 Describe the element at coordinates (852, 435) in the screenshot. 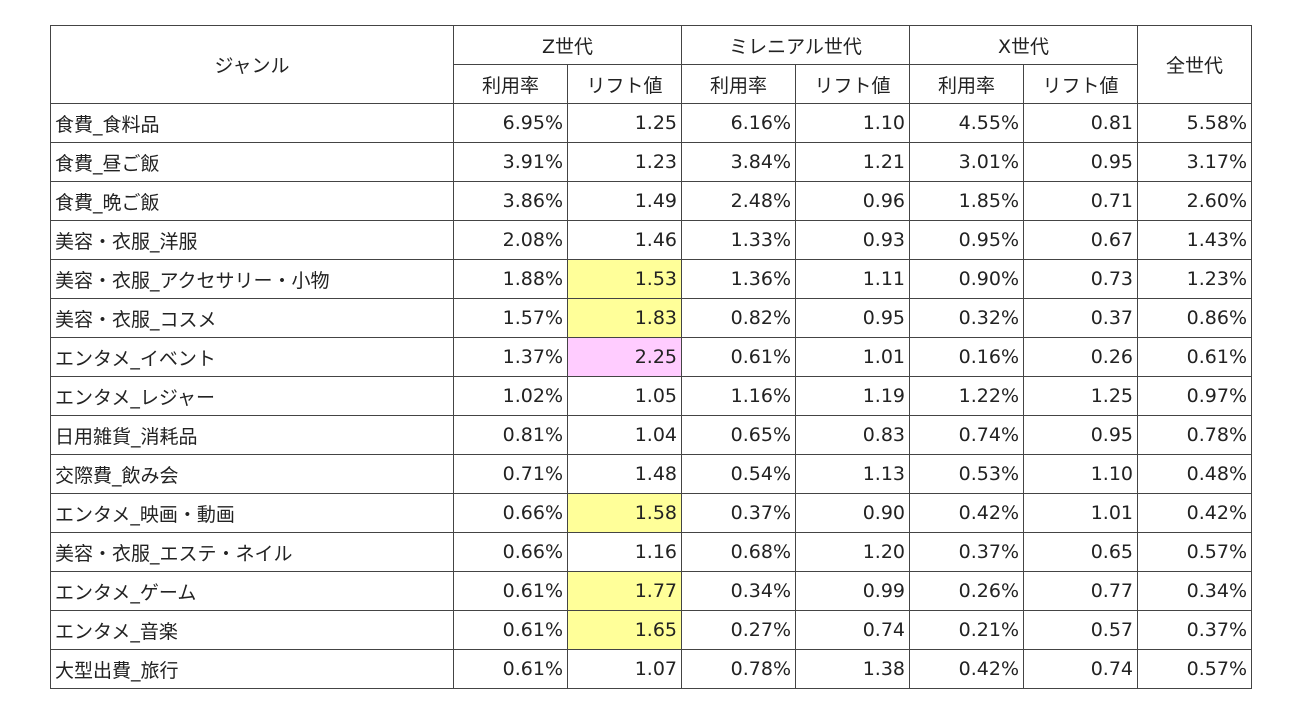

I see `value-cell: 0.83` at that location.